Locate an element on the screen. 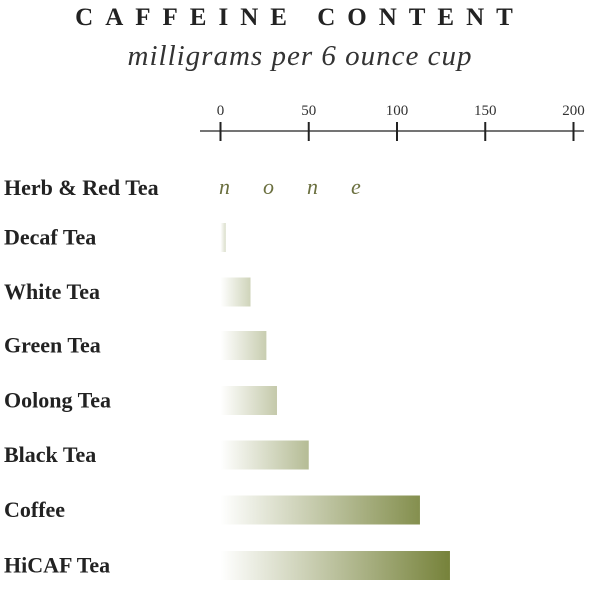 This screenshot has width=600, height=600. chart-title: CAFFEINE CONTENT is located at coordinates (300, 17).